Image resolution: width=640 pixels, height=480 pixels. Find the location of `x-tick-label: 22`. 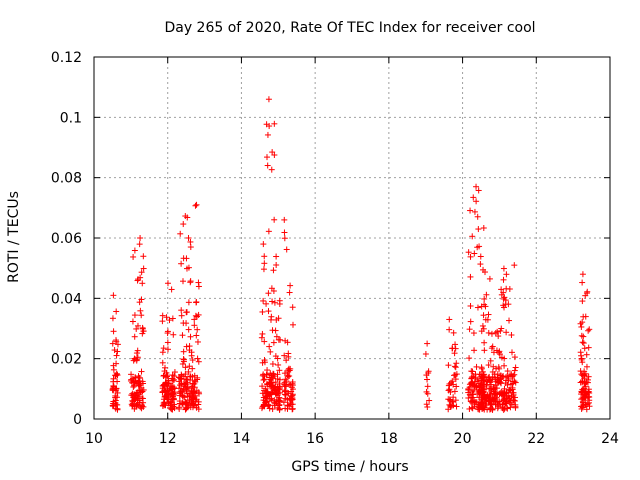

x-tick-label: 22 is located at coordinates (536, 439).